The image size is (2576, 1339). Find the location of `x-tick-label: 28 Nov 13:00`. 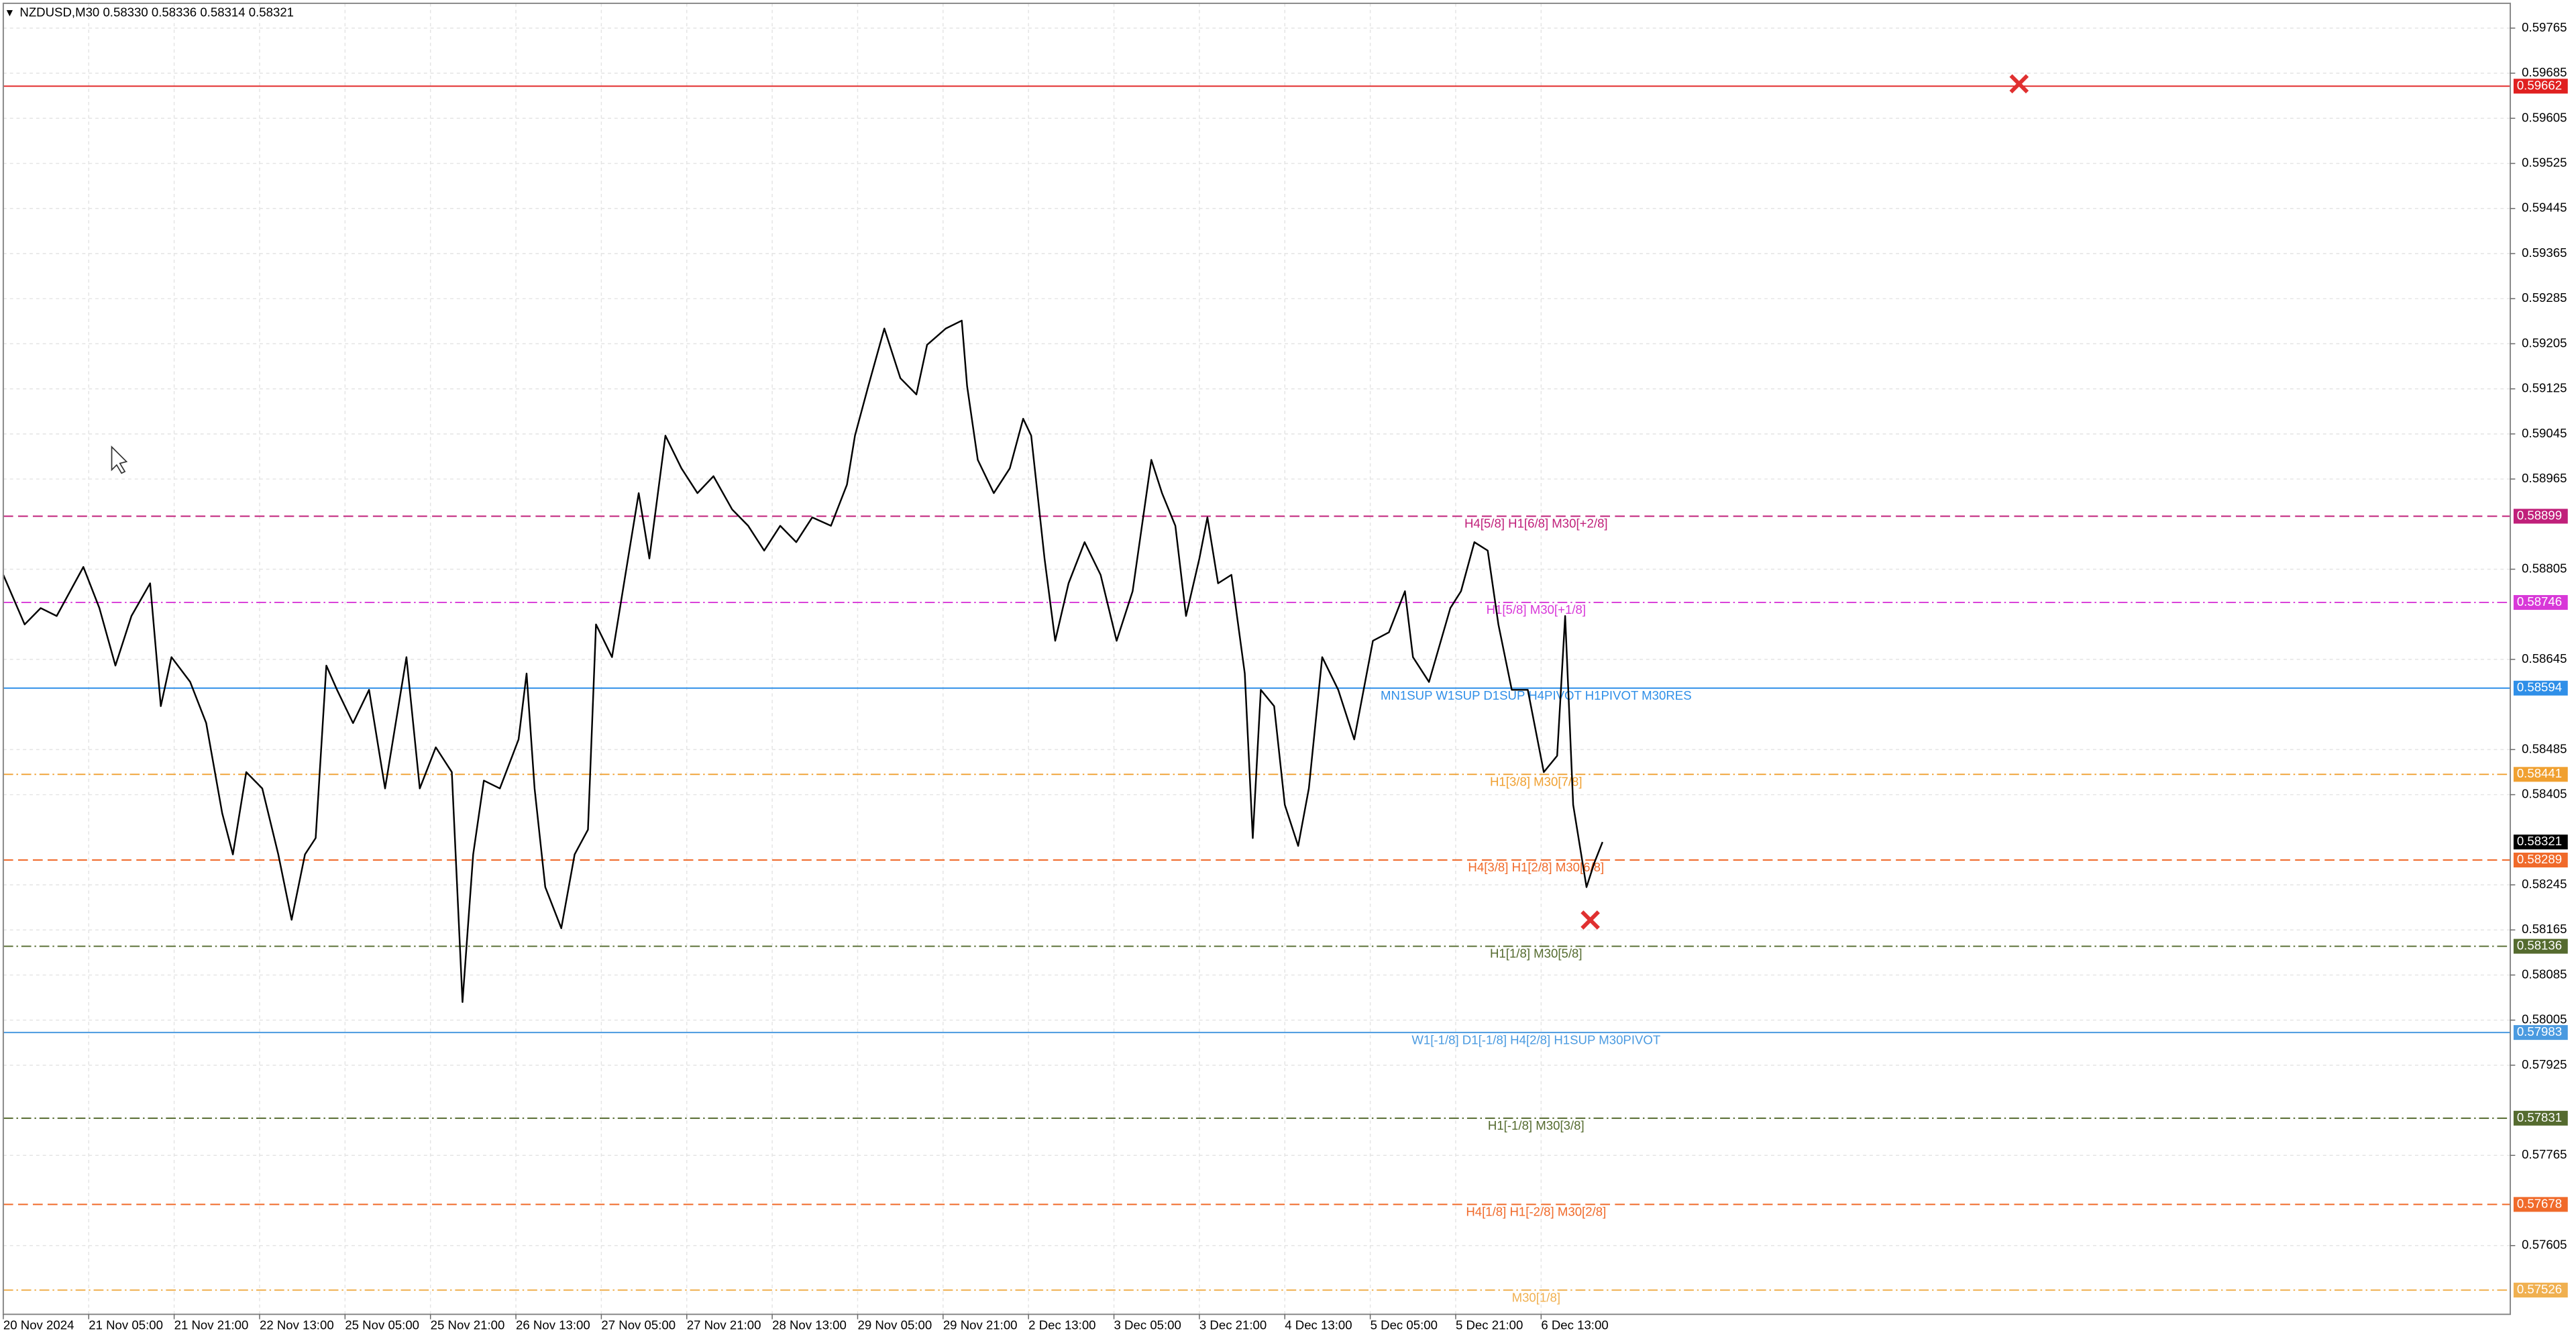

x-tick-label: 28 Nov 13:00 is located at coordinates (809, 1325).